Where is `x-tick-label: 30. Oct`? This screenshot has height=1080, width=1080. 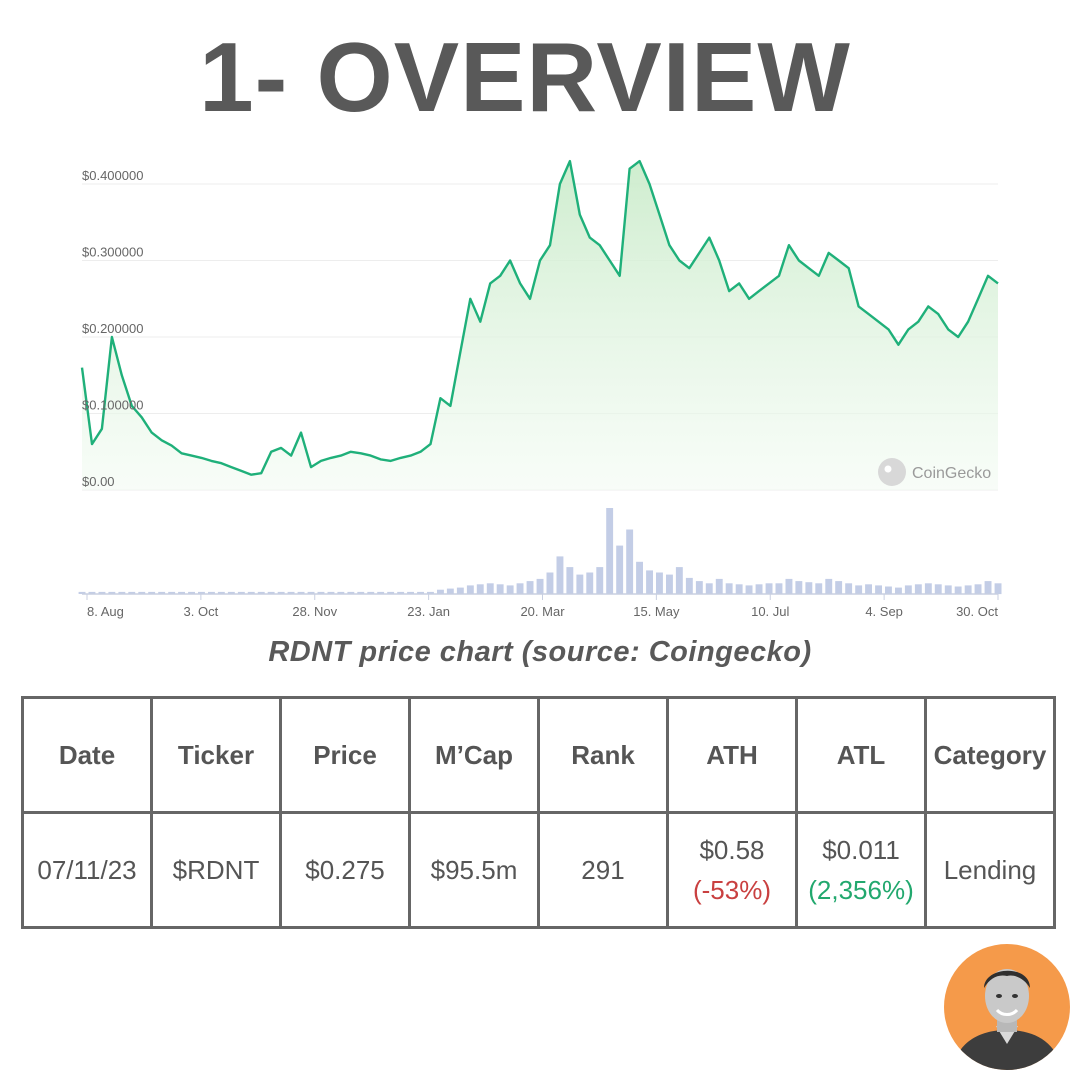
x-tick-label: 30. Oct is located at coordinates (977, 611).